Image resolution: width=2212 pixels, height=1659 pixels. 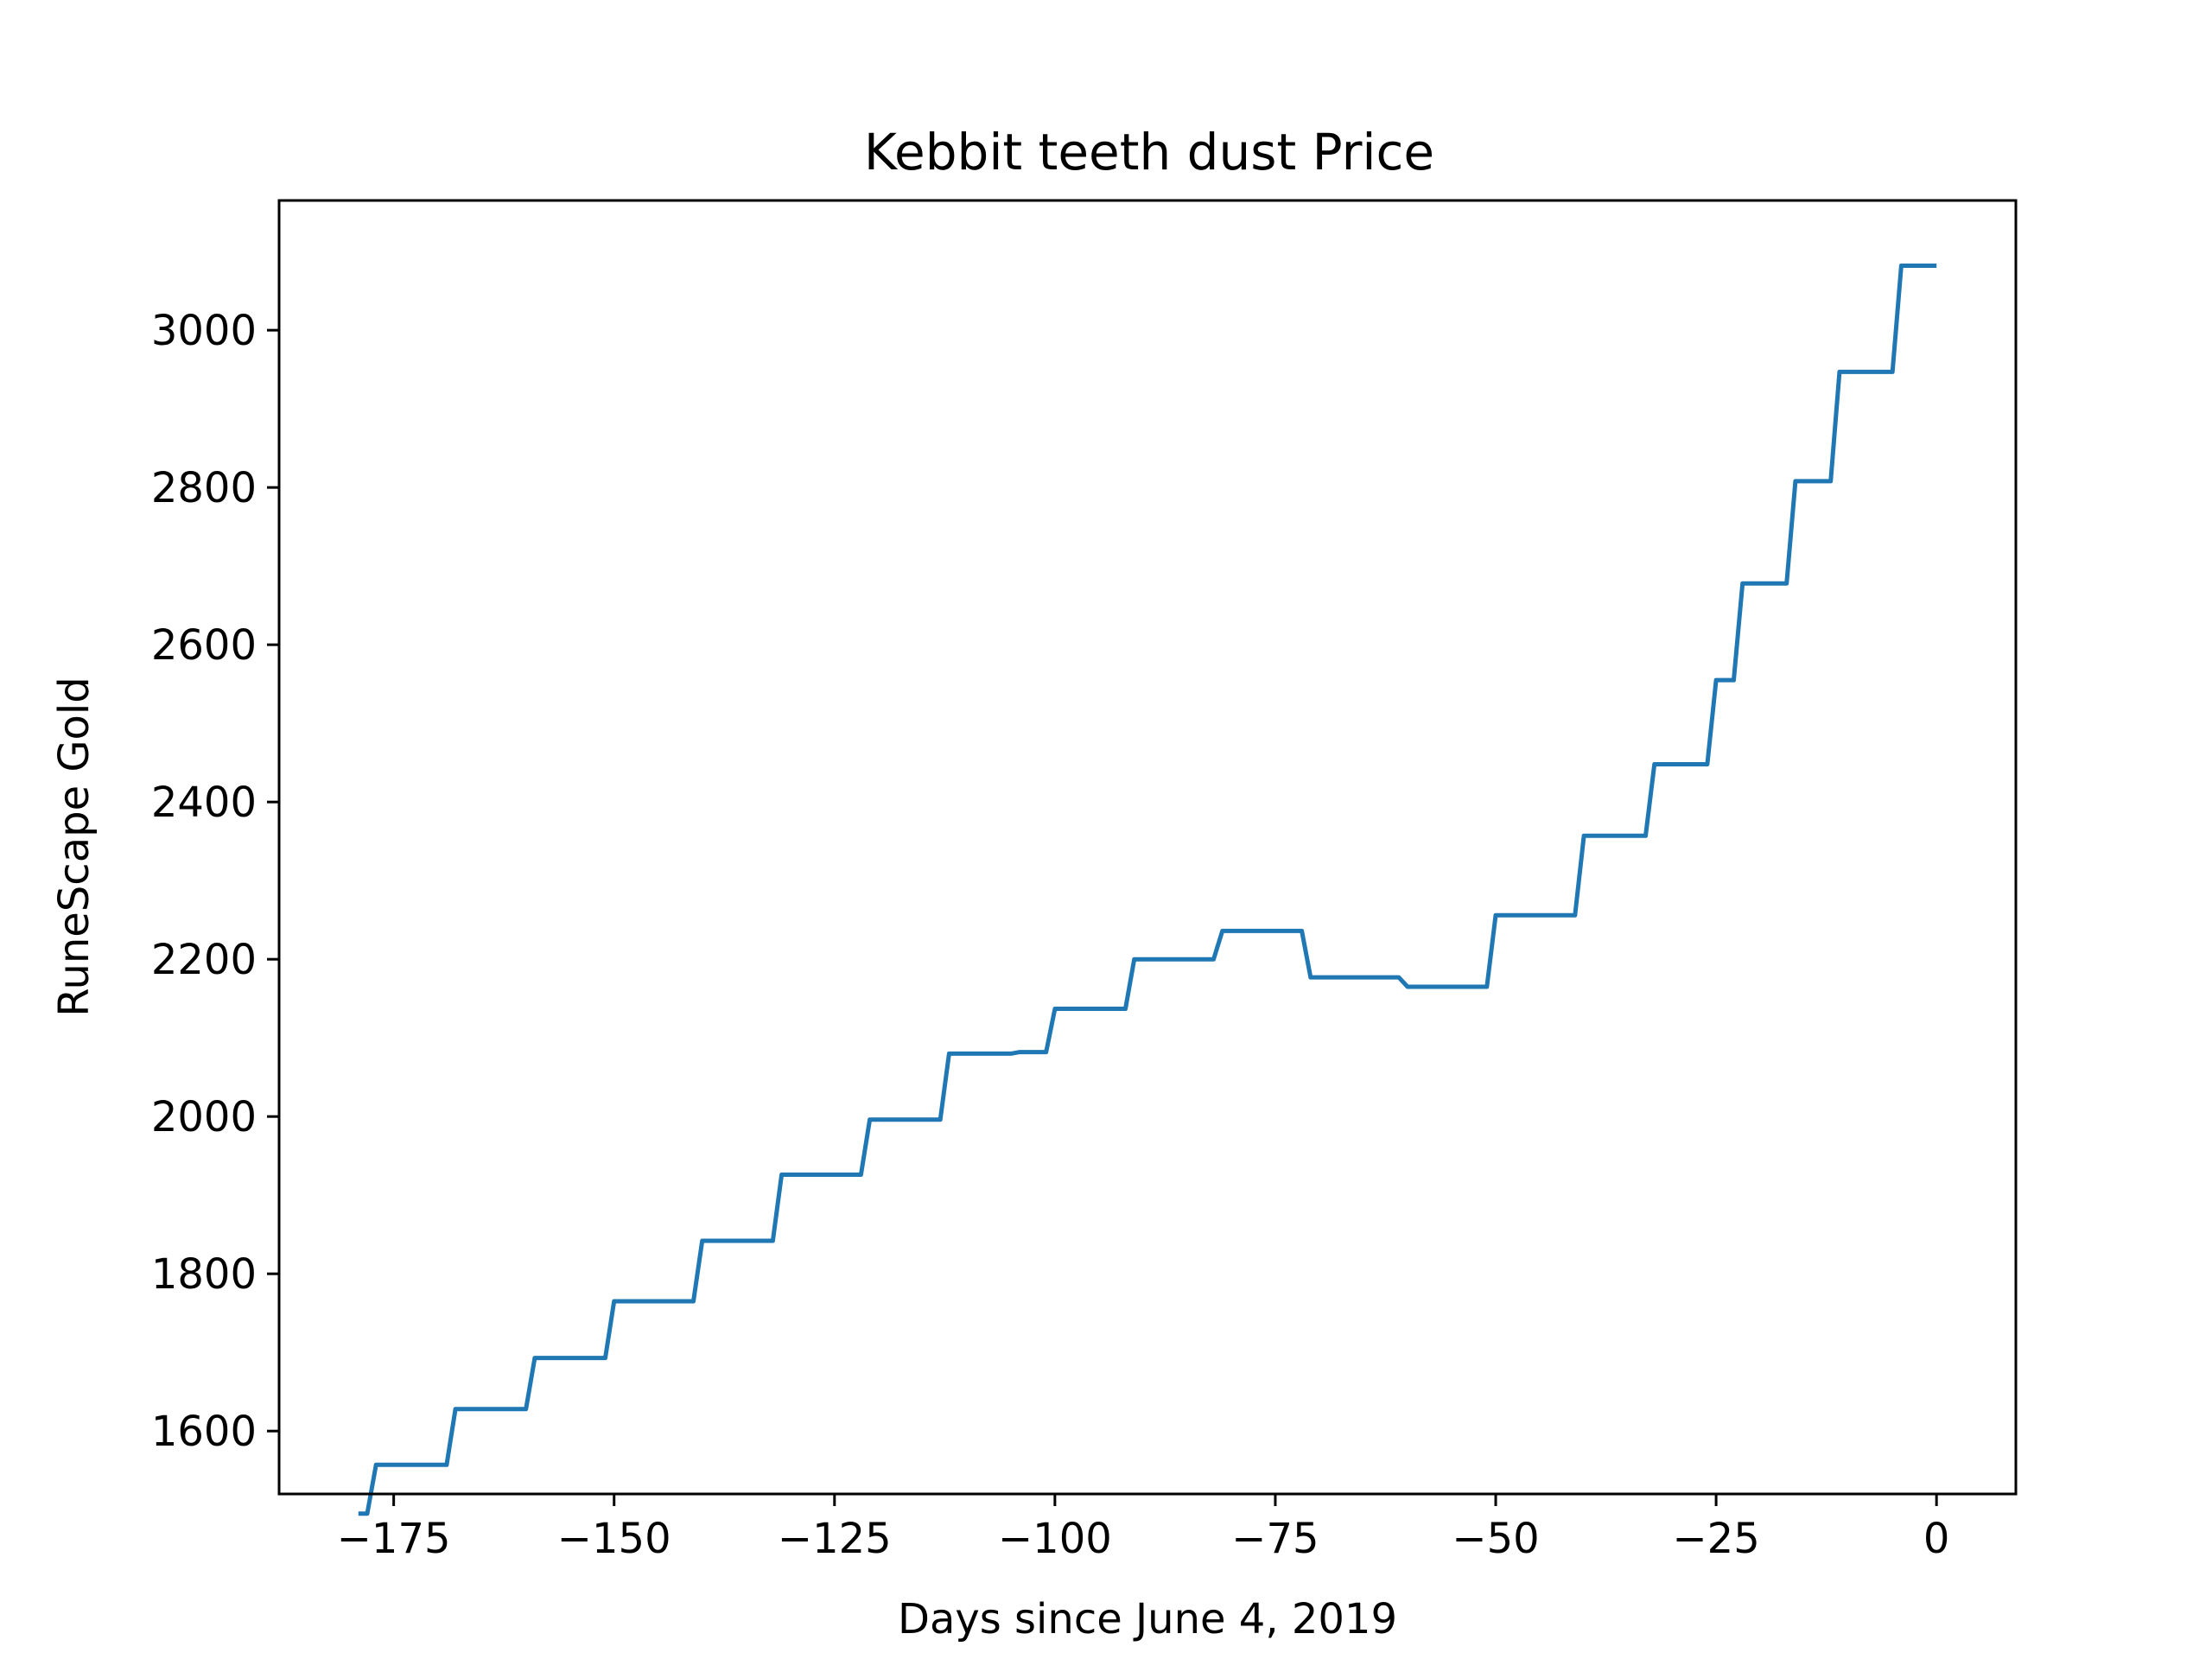 I want to click on y-tick-label: 3000, so click(x=204, y=331).